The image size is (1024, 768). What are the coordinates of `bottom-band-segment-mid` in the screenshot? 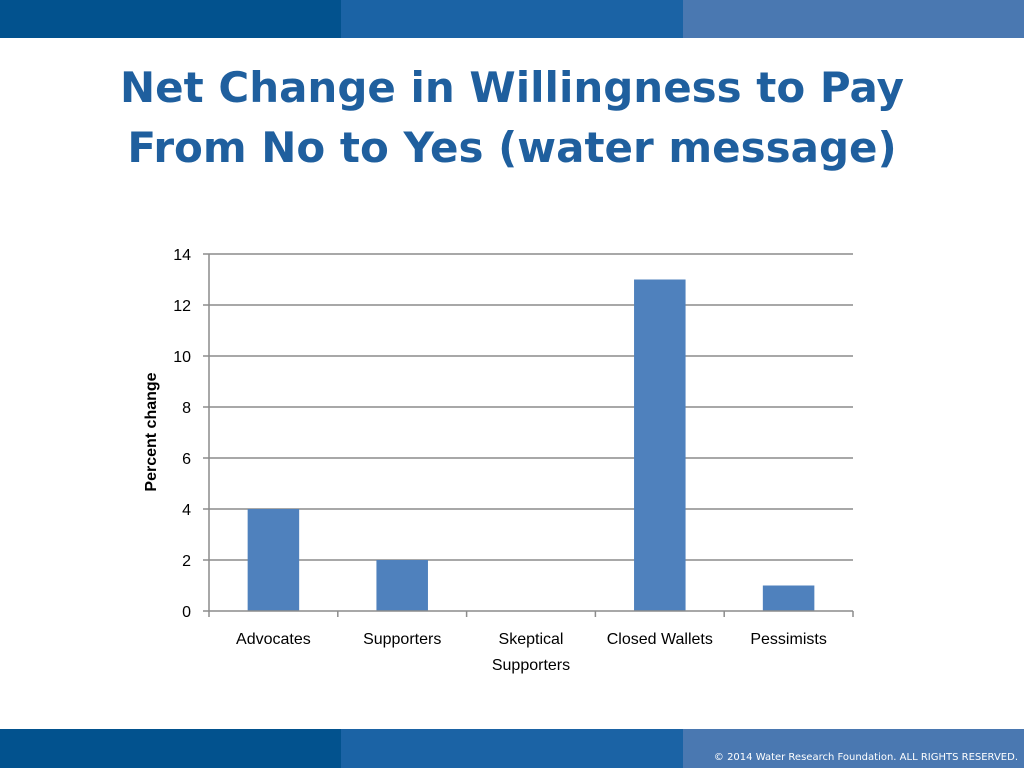 It's located at (512, 748).